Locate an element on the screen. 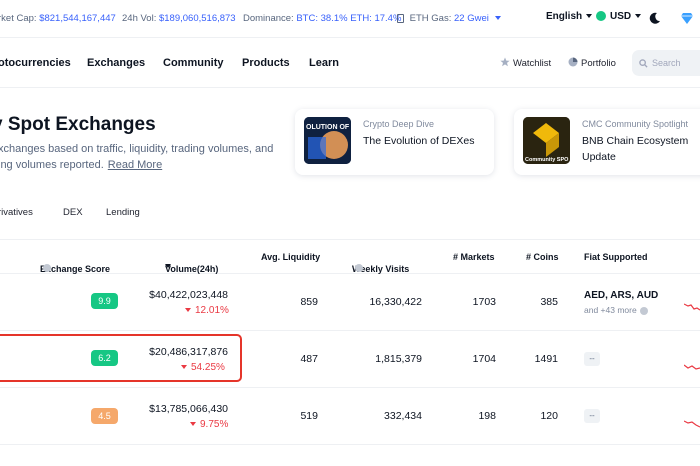 This screenshot has width=700, height=466. gas-label: ETH Gas: is located at coordinates (430, 18).